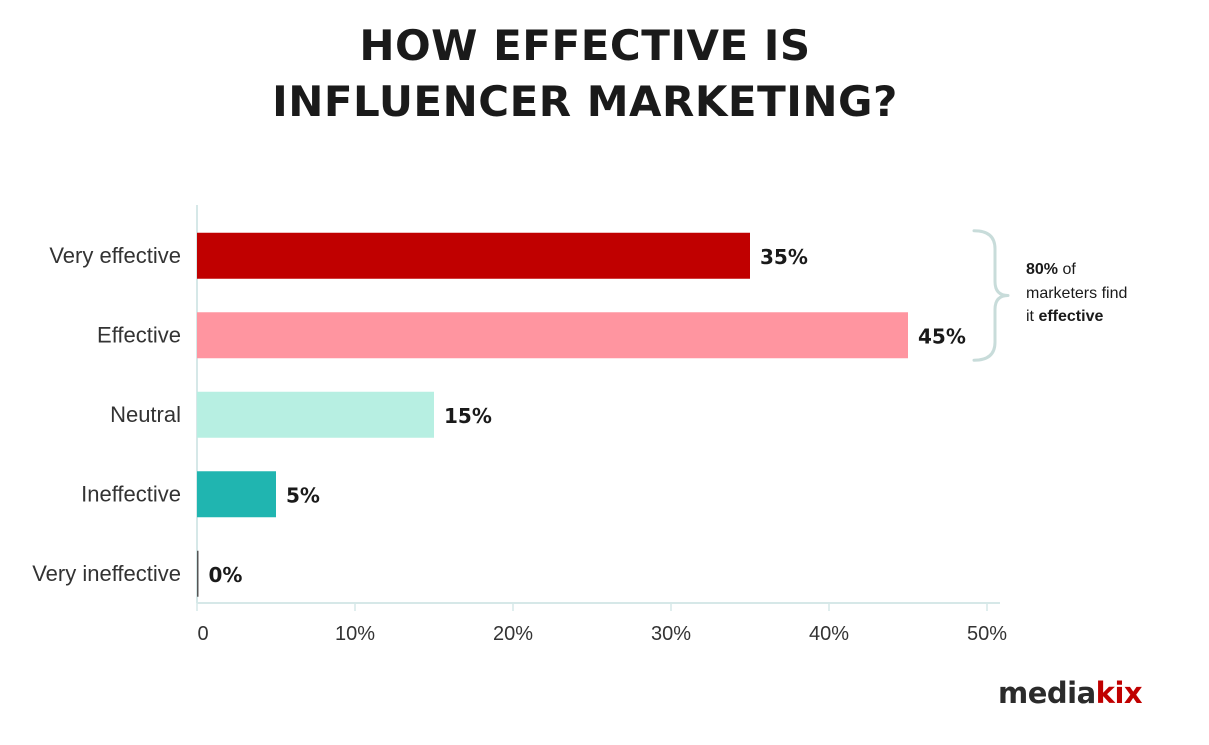  Describe the element at coordinates (115, 255) in the screenshot. I see `category-label: Very effective` at that location.